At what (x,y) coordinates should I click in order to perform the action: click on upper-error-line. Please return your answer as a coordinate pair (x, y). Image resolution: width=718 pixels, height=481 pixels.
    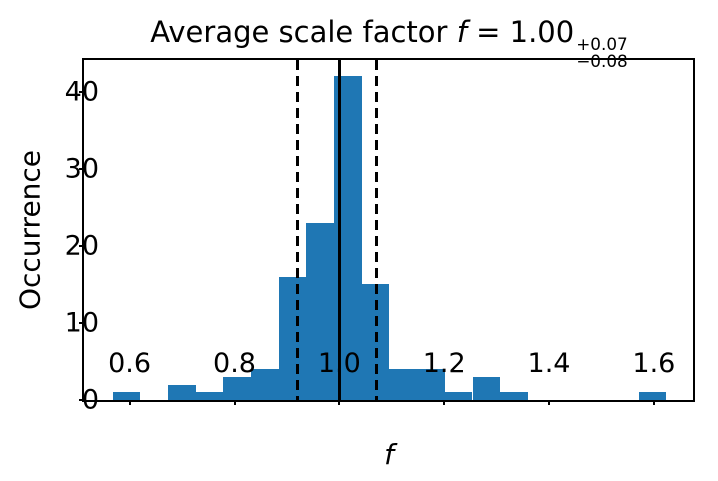
    Looking at the image, I should click on (376, 230).